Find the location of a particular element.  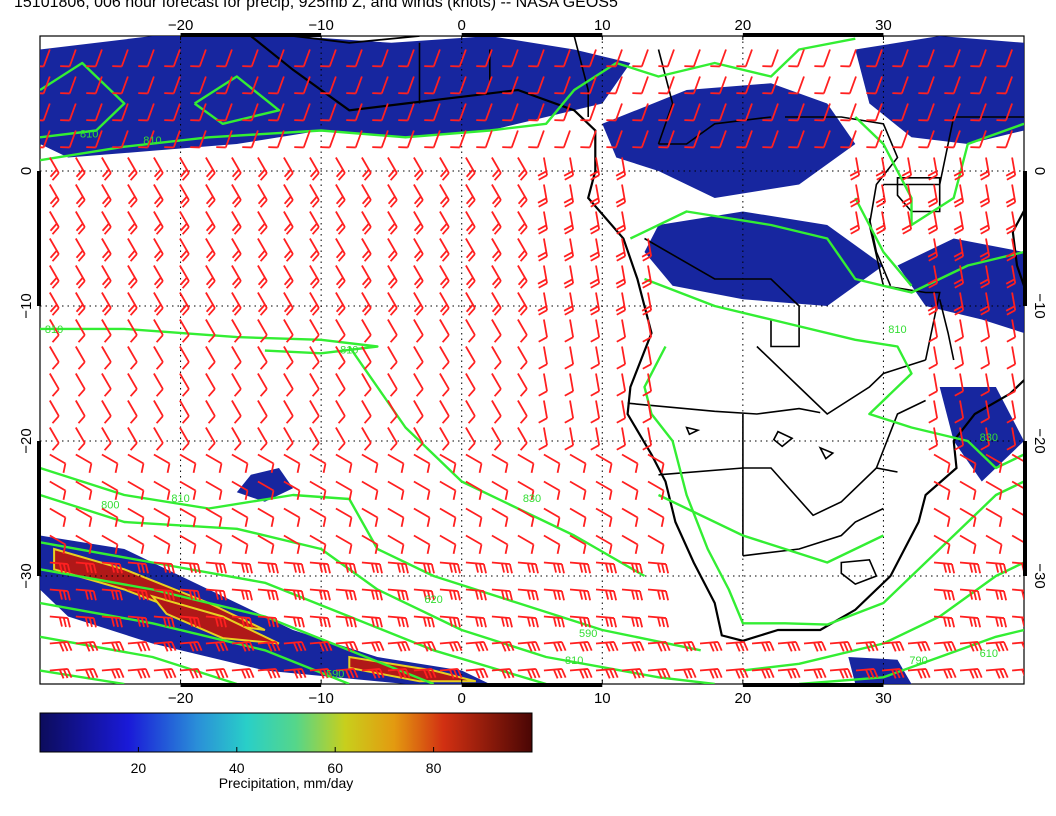

lat-tick-label-left: 0 is located at coordinates (26, 171).